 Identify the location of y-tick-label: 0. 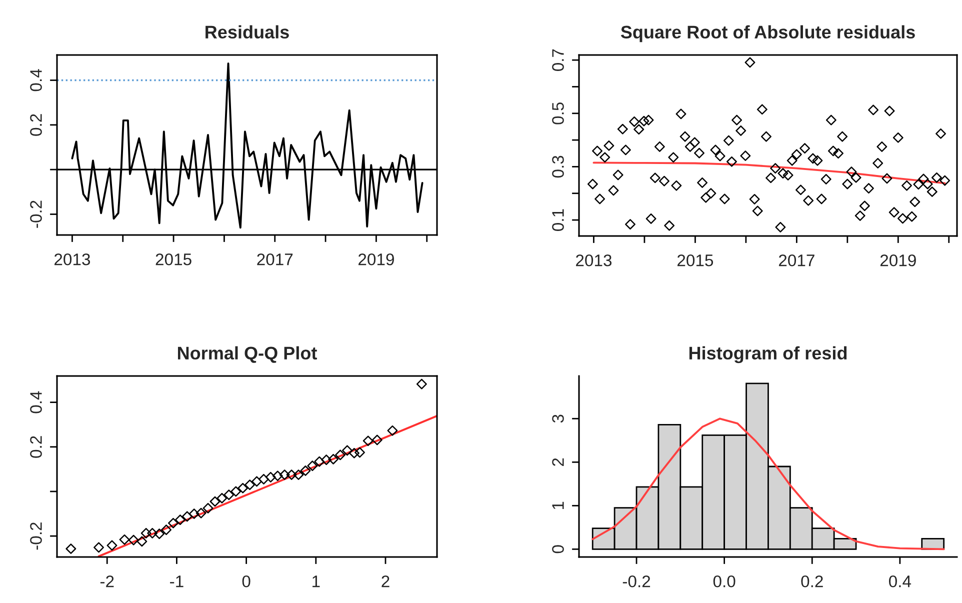
(558, 549).